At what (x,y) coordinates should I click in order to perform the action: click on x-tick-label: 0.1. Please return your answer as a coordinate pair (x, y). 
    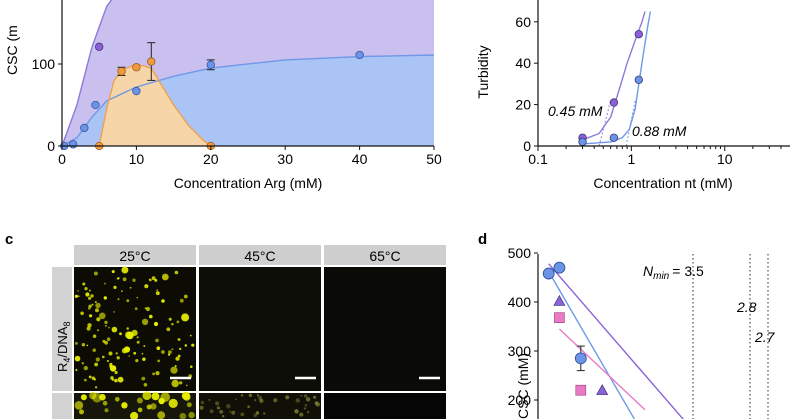
    Looking at the image, I should click on (538, 159).